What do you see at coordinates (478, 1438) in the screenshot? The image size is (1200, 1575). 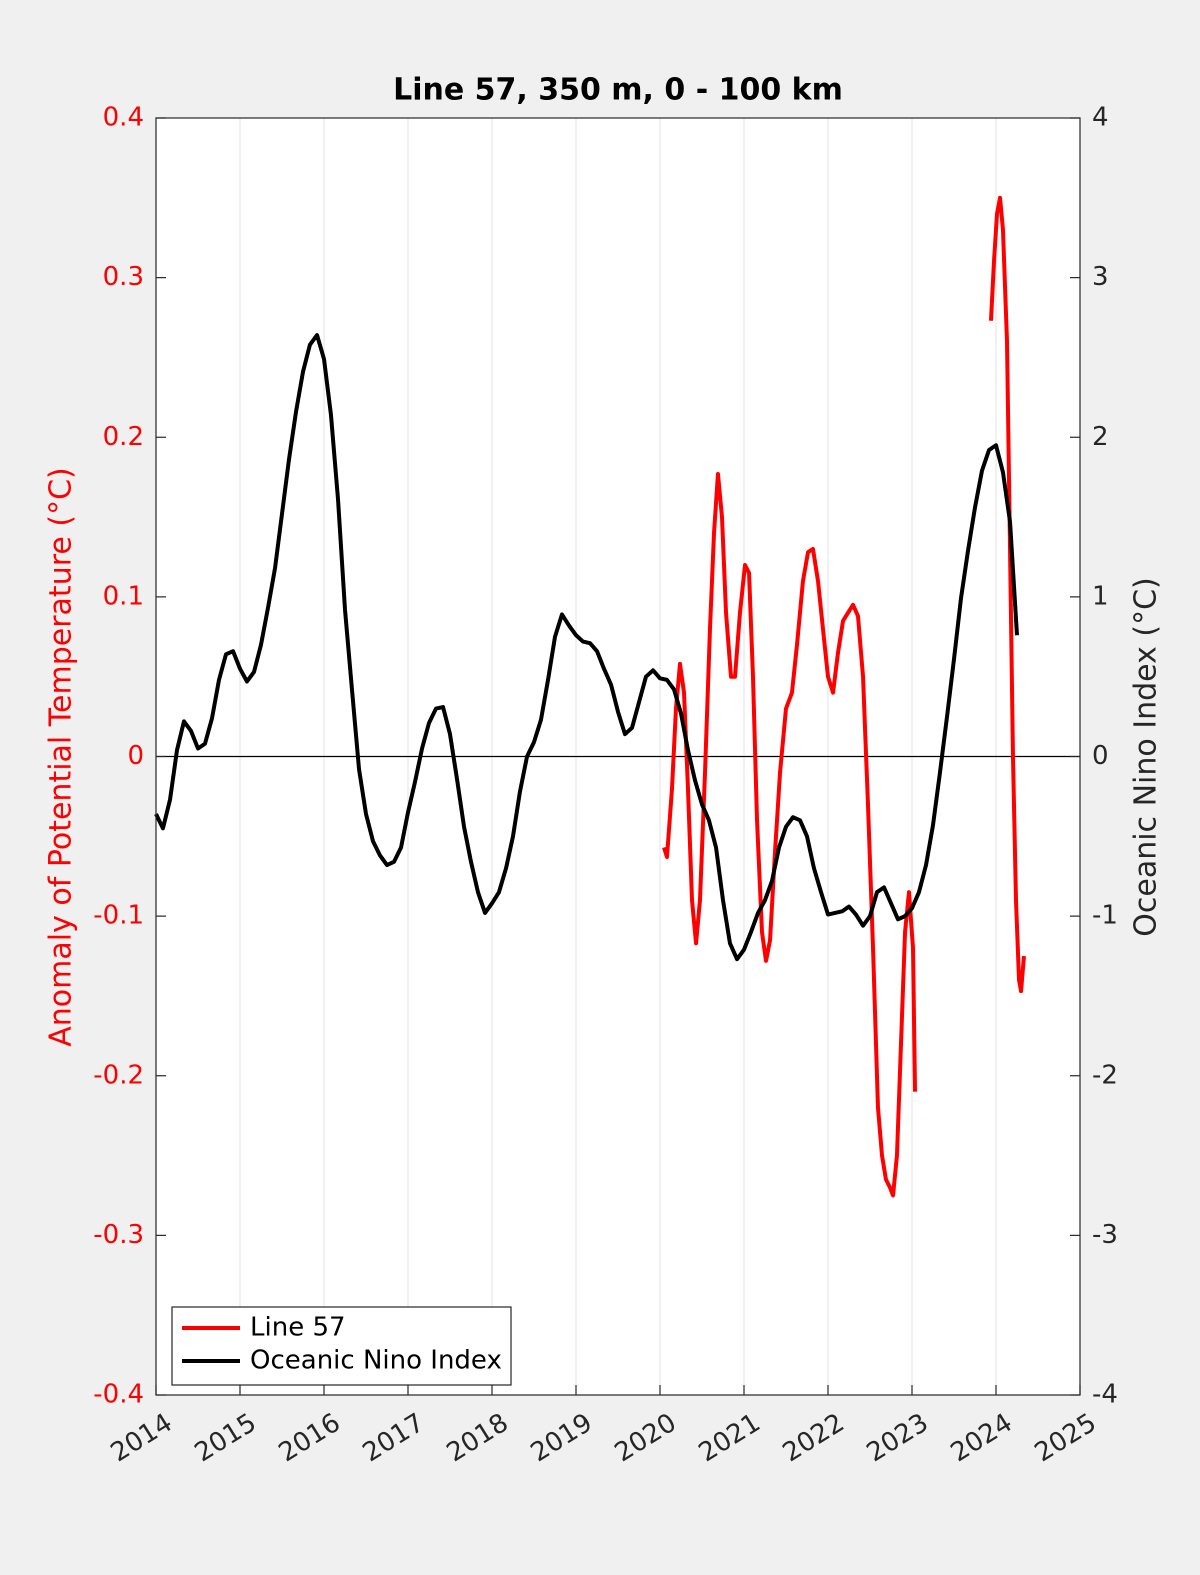 I see `x-tick-label: 2018` at bounding box center [478, 1438].